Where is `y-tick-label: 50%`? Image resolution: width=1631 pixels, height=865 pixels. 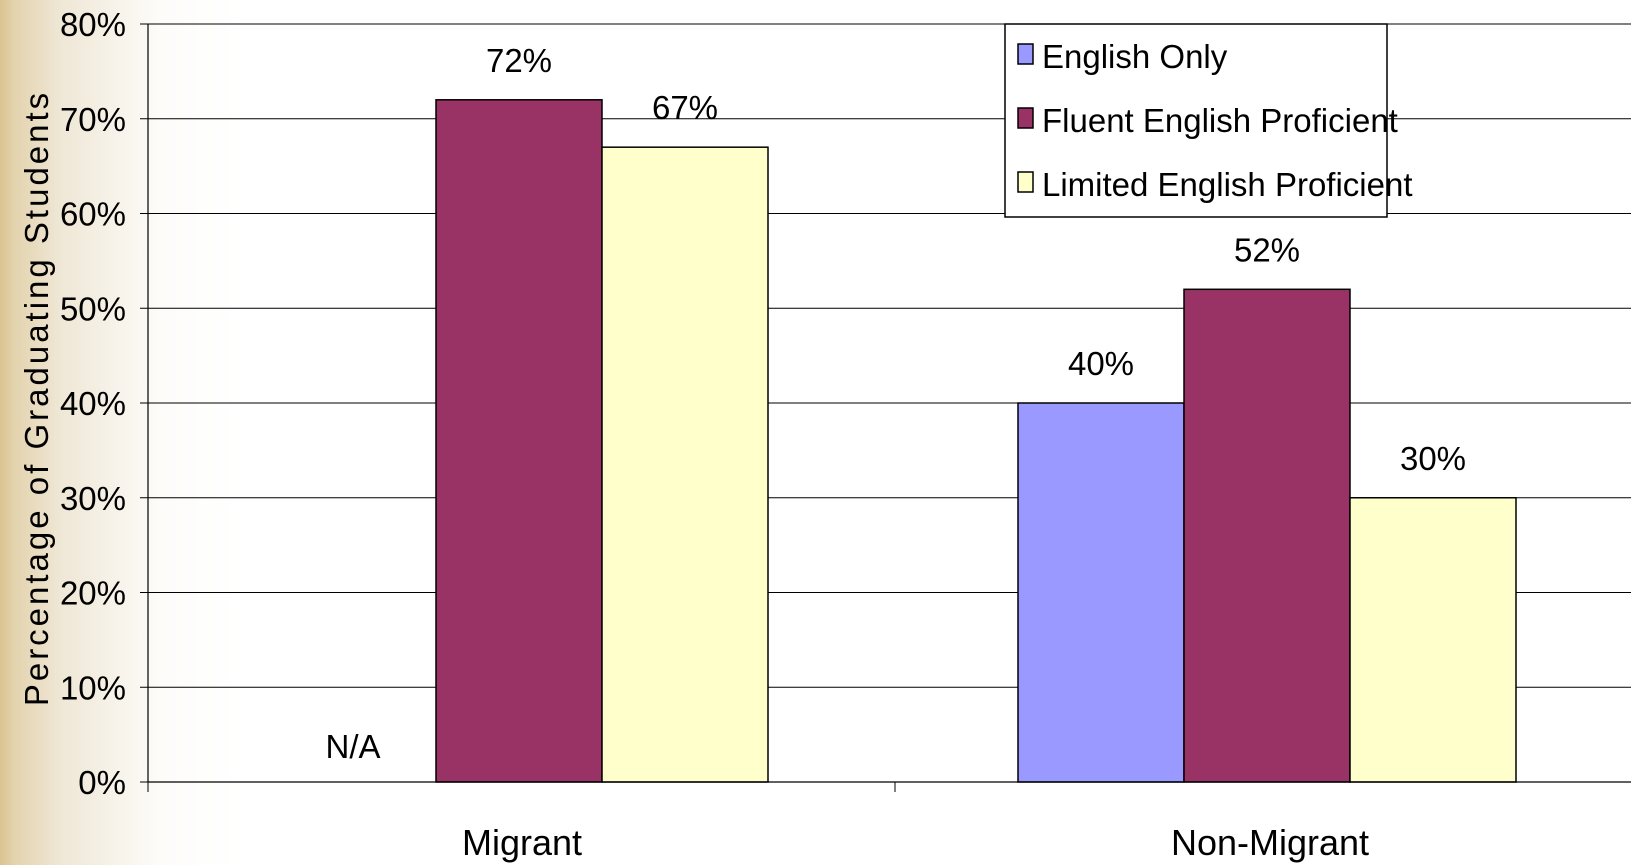 y-tick-label: 50% is located at coordinates (93, 308).